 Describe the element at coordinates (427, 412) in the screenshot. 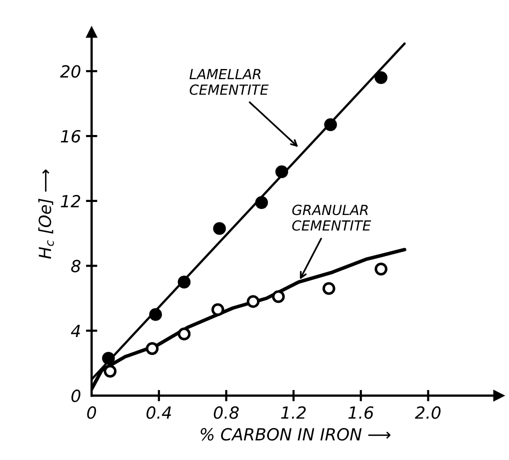

I see `x-tick-label: 2.0` at that location.